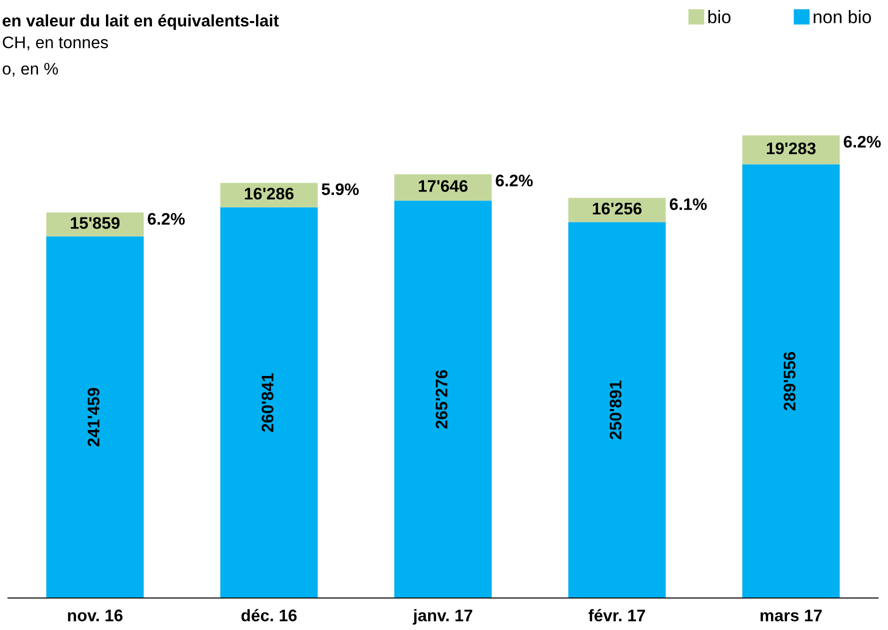 The image size is (888, 630). Describe the element at coordinates (617, 208) in the screenshot. I see `data-label: 16'256` at that location.